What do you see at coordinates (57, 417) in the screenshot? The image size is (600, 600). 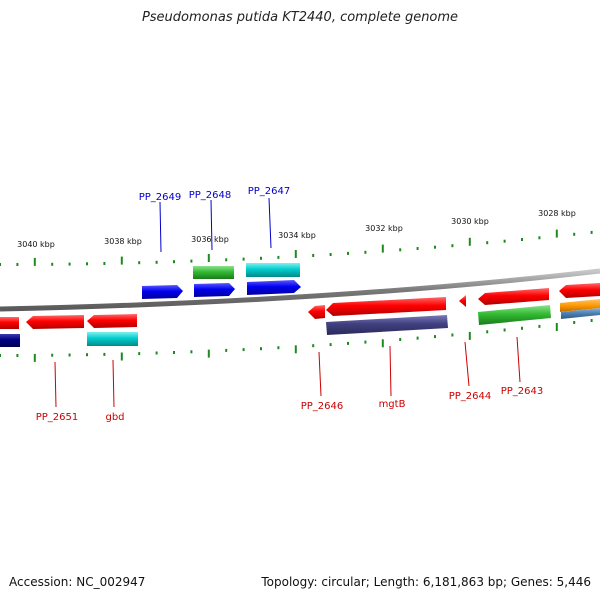 I see `gene-label-pp2651: PP_2651` at bounding box center [57, 417].